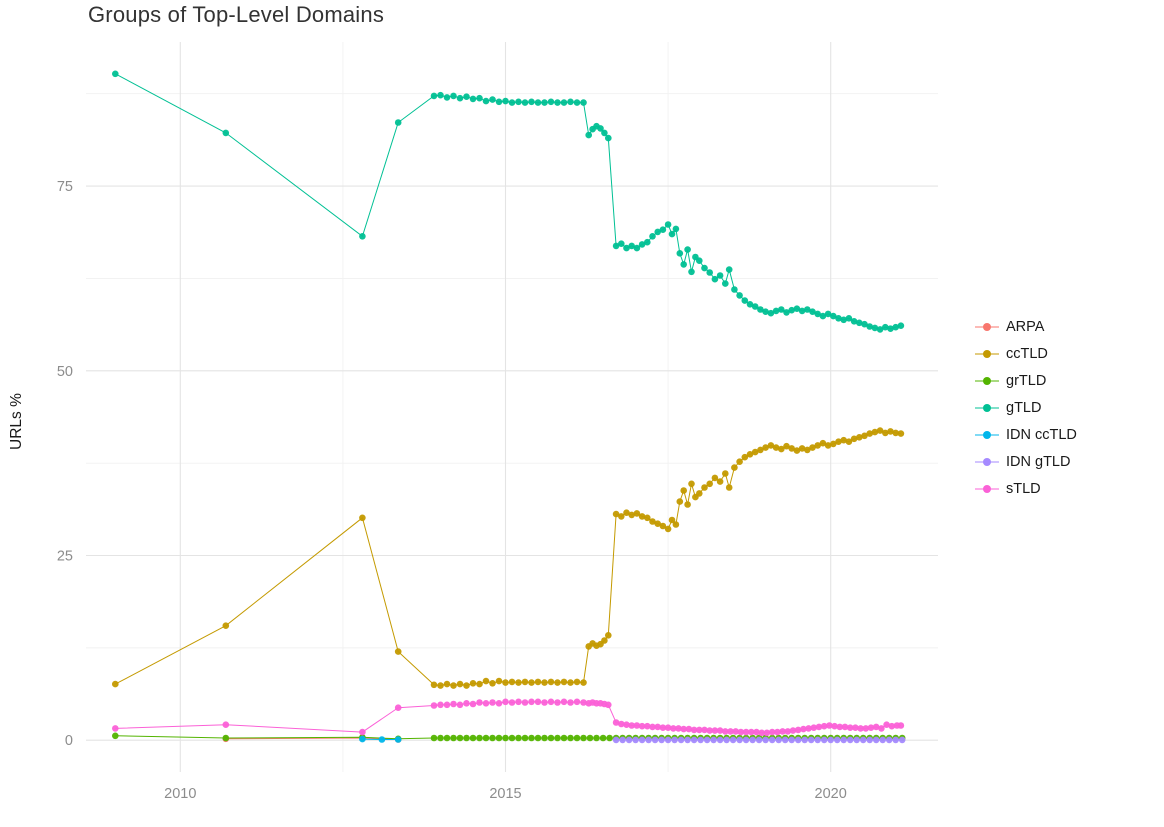 The width and height of the screenshot is (1164, 827). What do you see at coordinates (987, 435) in the screenshot?
I see `legend-key-icon-idn-cctld` at bounding box center [987, 435].